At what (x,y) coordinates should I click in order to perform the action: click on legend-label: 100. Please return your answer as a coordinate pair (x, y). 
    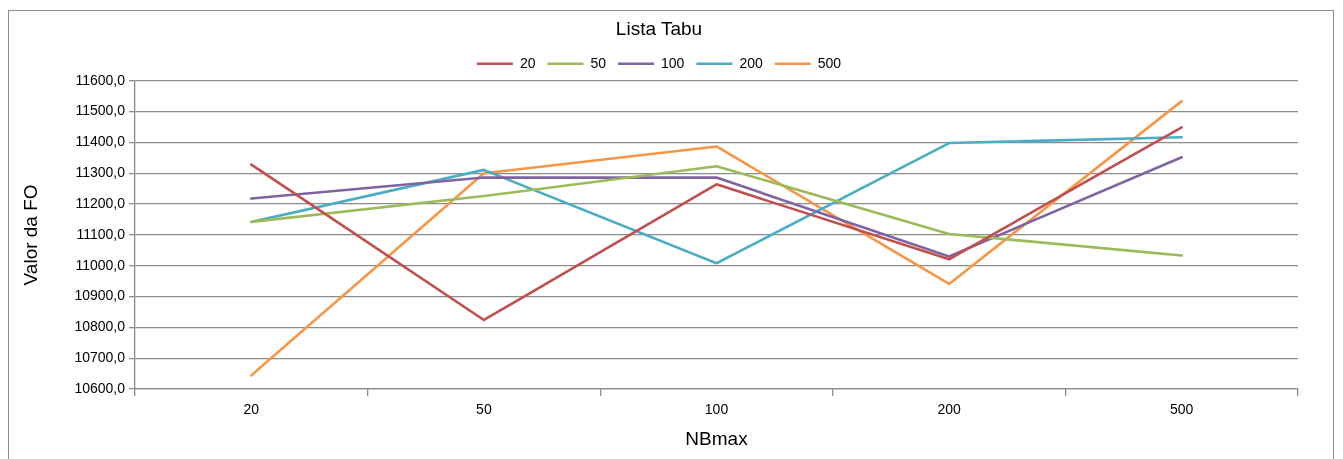
    Looking at the image, I should click on (673, 62).